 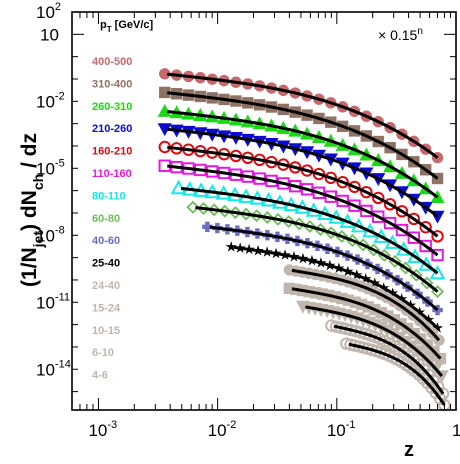 What do you see at coordinates (50, 234) in the screenshot?
I see `y-tick-label: 10⁻⁸` at bounding box center [50, 234].